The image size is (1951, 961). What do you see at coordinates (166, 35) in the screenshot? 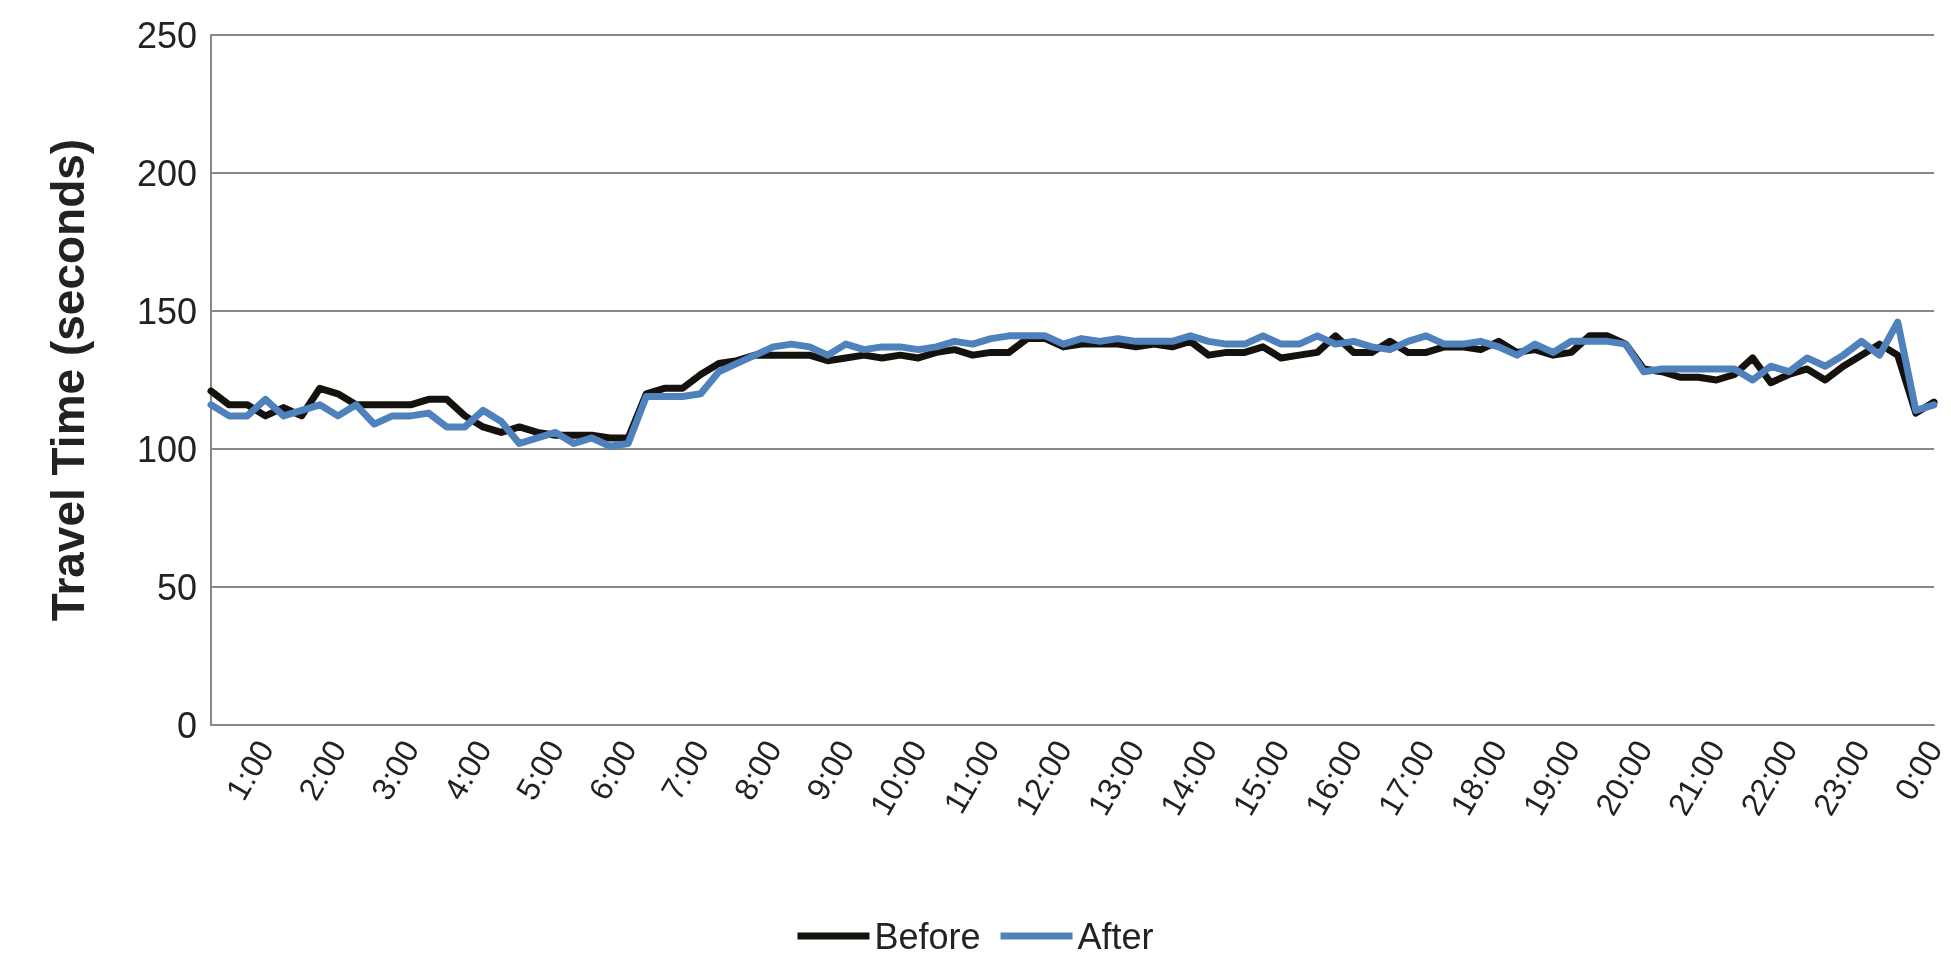
I see `y-tick-label: 250` at bounding box center [166, 35].